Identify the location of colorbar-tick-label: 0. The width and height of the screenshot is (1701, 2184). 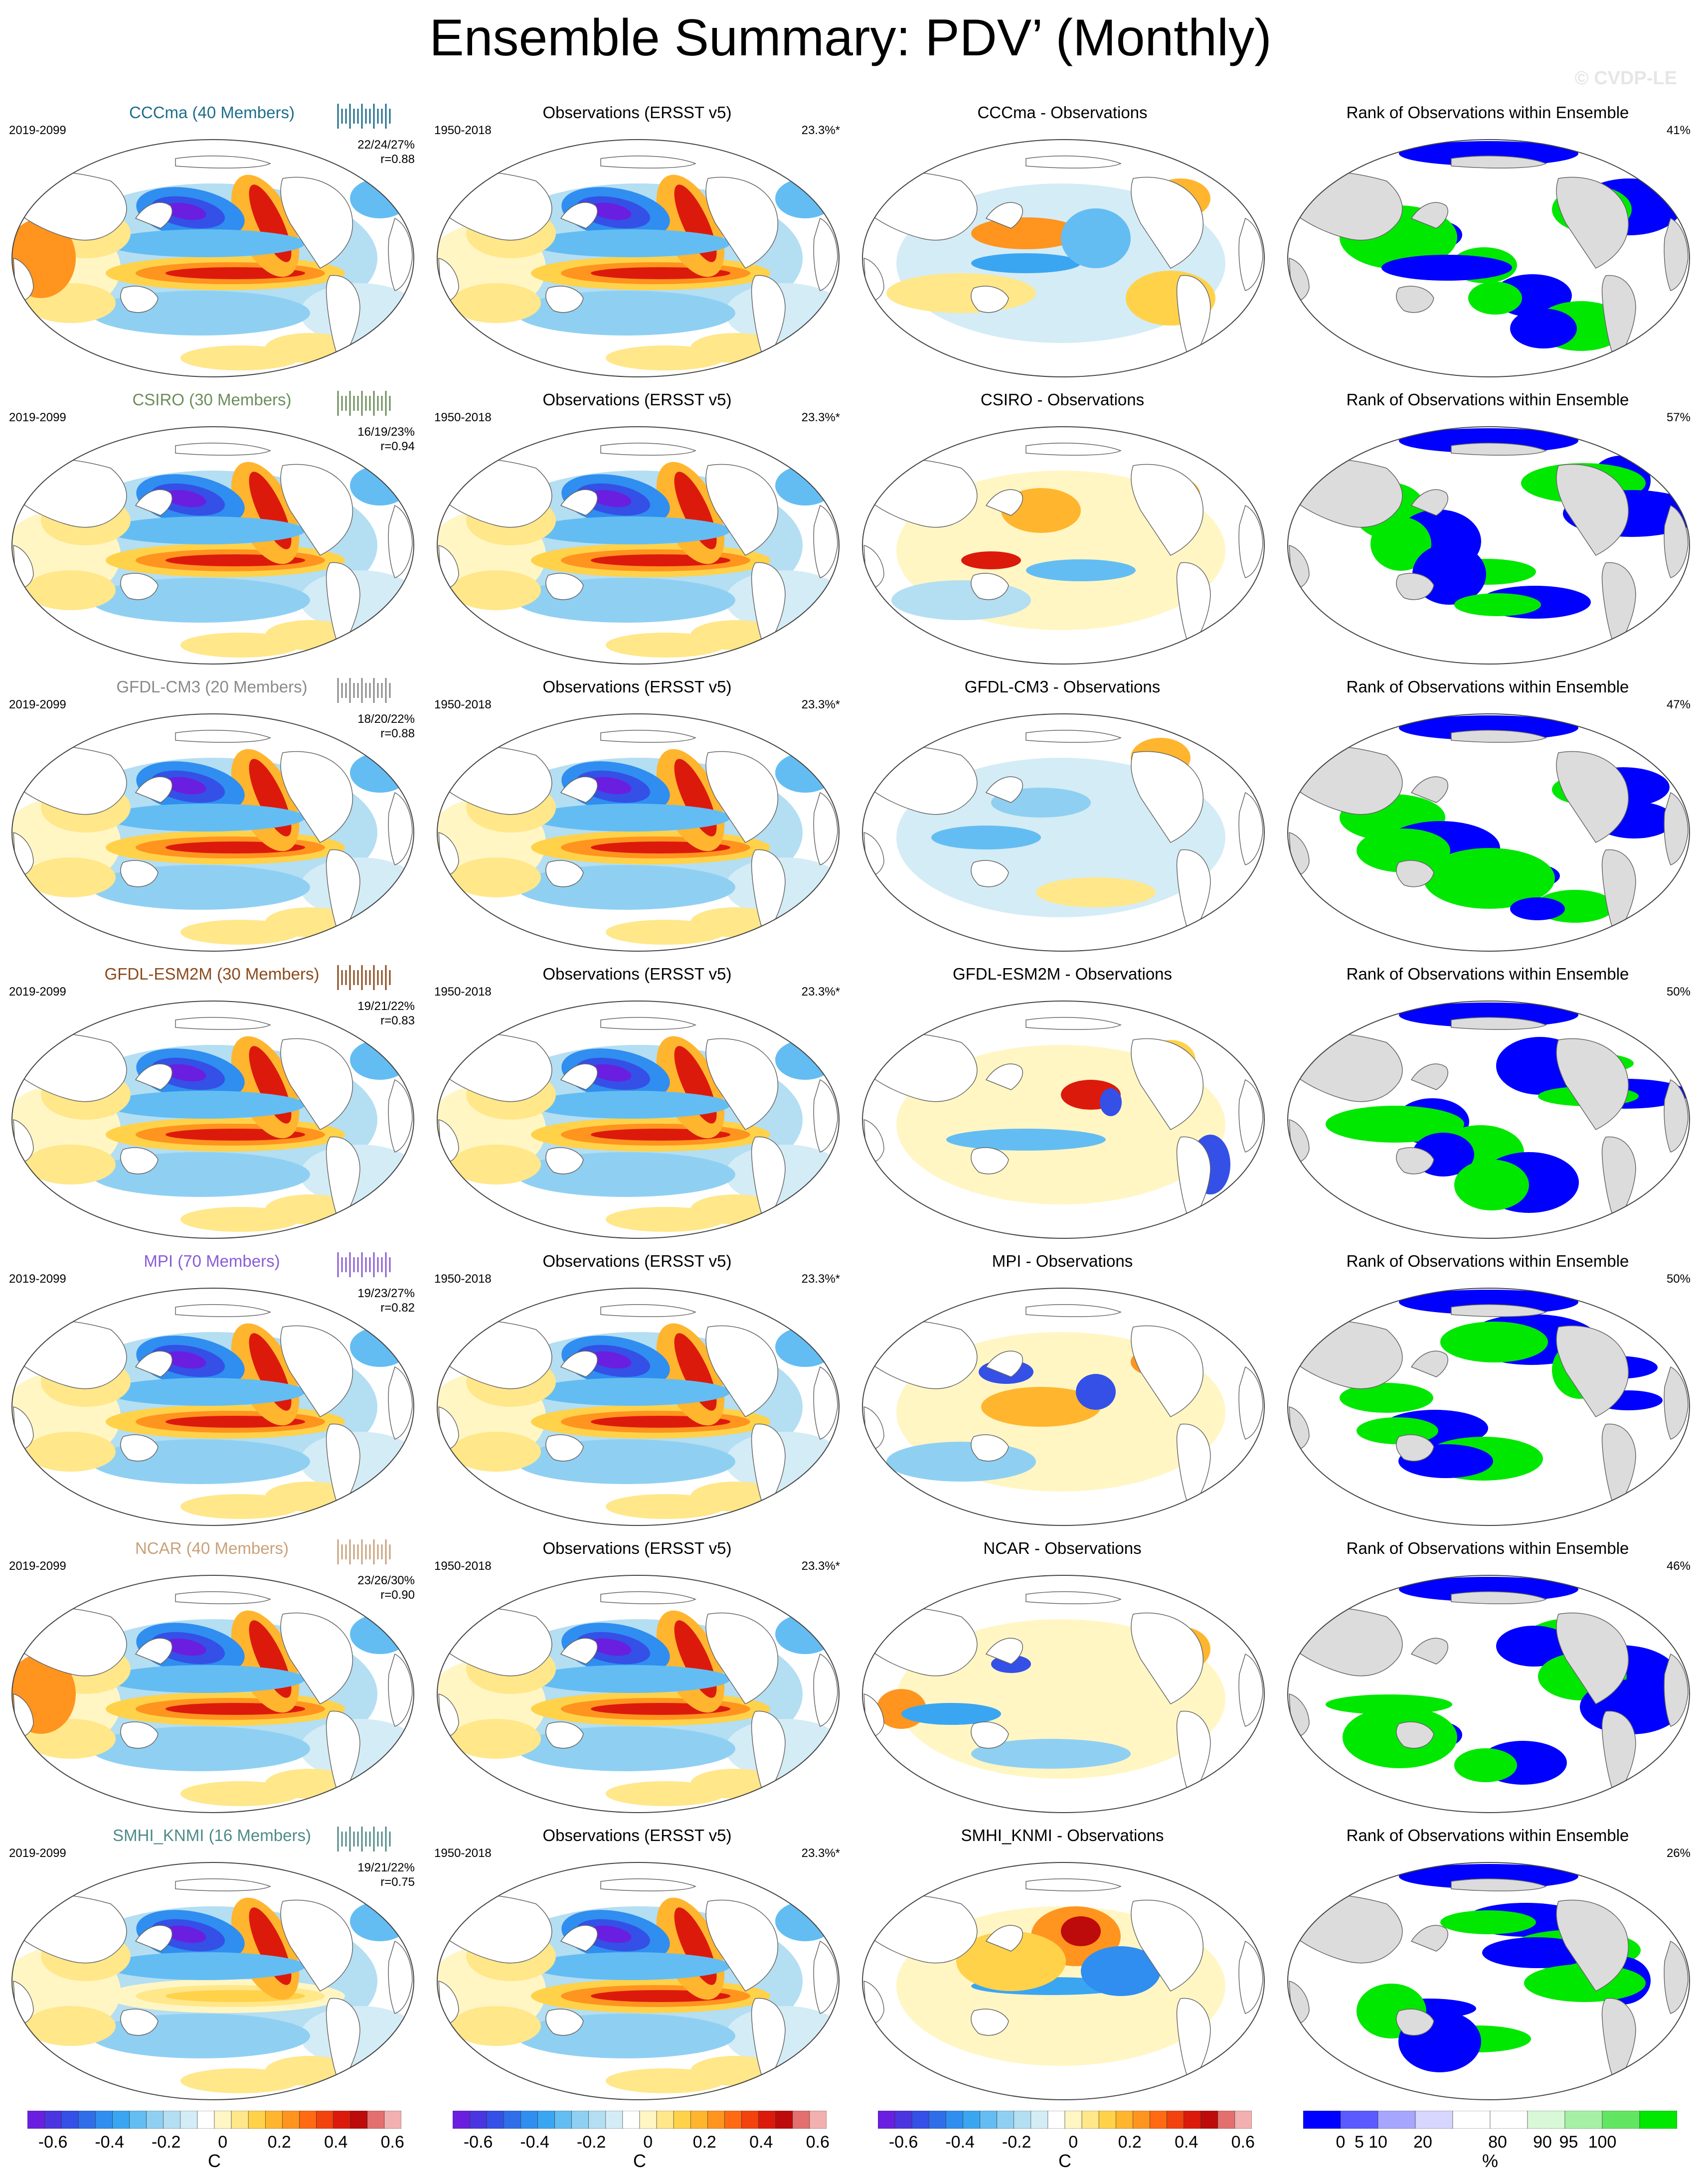
(648, 2142).